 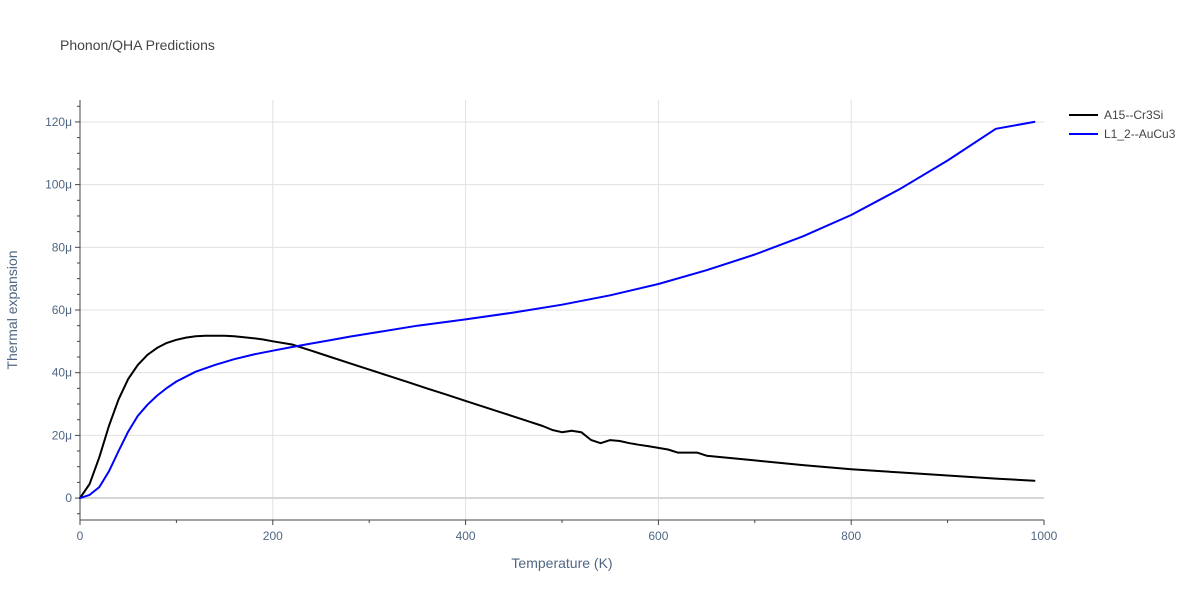 I want to click on legend: A15--Cr3Si L1_2--AuCu3, so click(x=1122, y=124).